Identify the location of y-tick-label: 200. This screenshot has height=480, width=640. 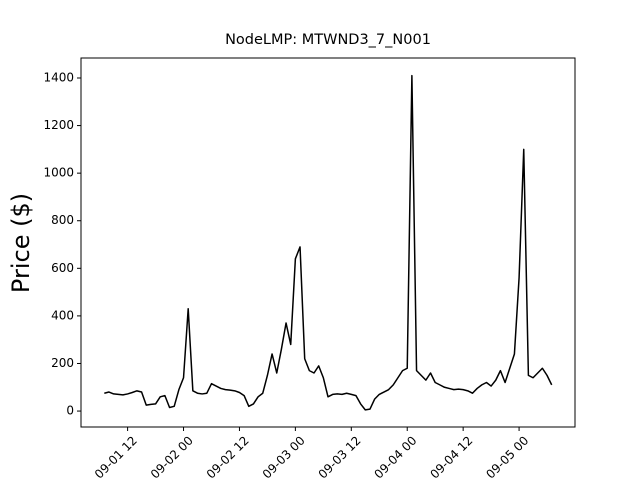
(62, 363).